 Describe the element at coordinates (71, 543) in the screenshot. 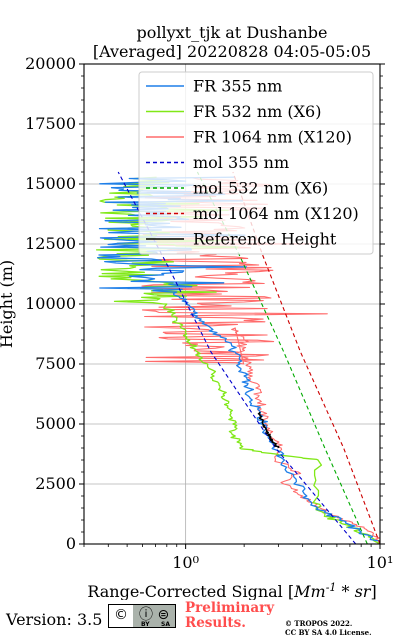

I see `y-tick-label: 0` at that location.